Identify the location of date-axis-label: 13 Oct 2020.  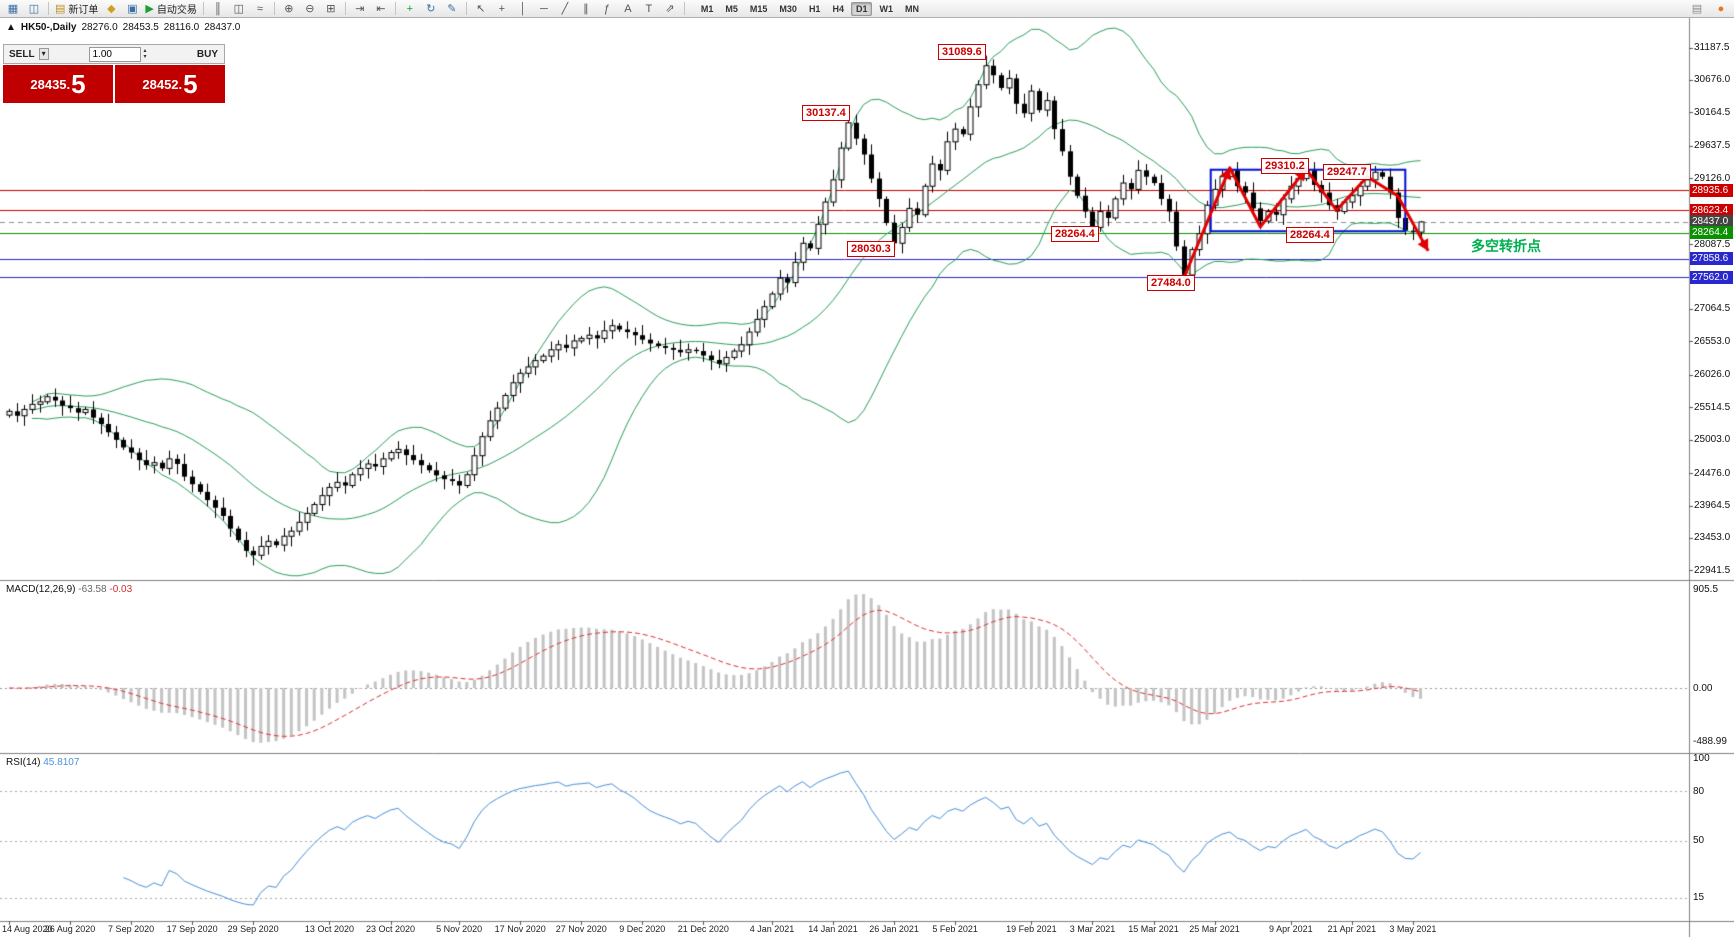
(329, 929).